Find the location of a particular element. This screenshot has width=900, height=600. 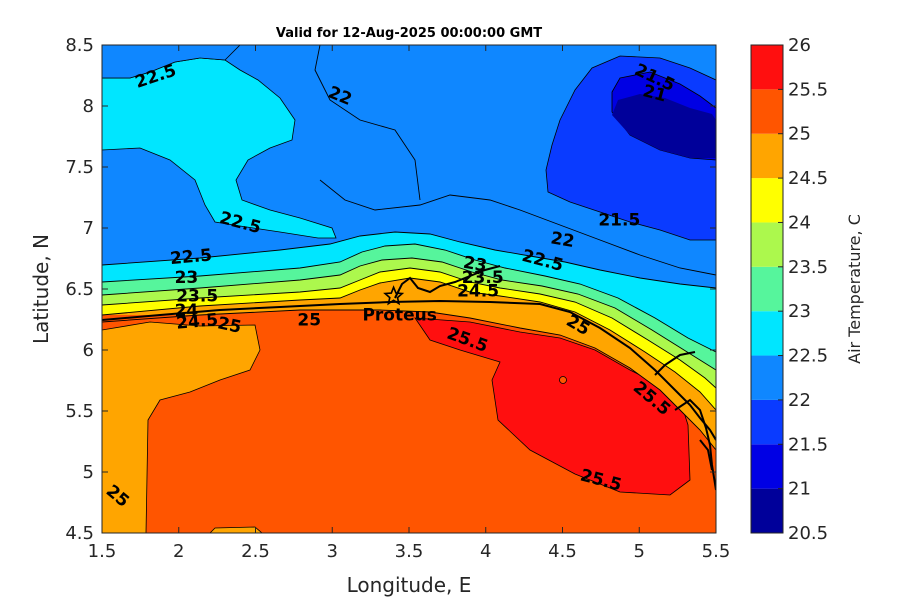

site-label: Proteus is located at coordinates (399, 315).